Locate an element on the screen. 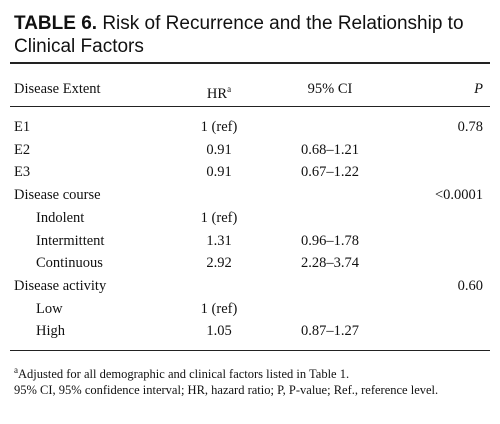 This screenshot has height=424, width=500. header-ci: 95% CI is located at coordinates (330, 89).